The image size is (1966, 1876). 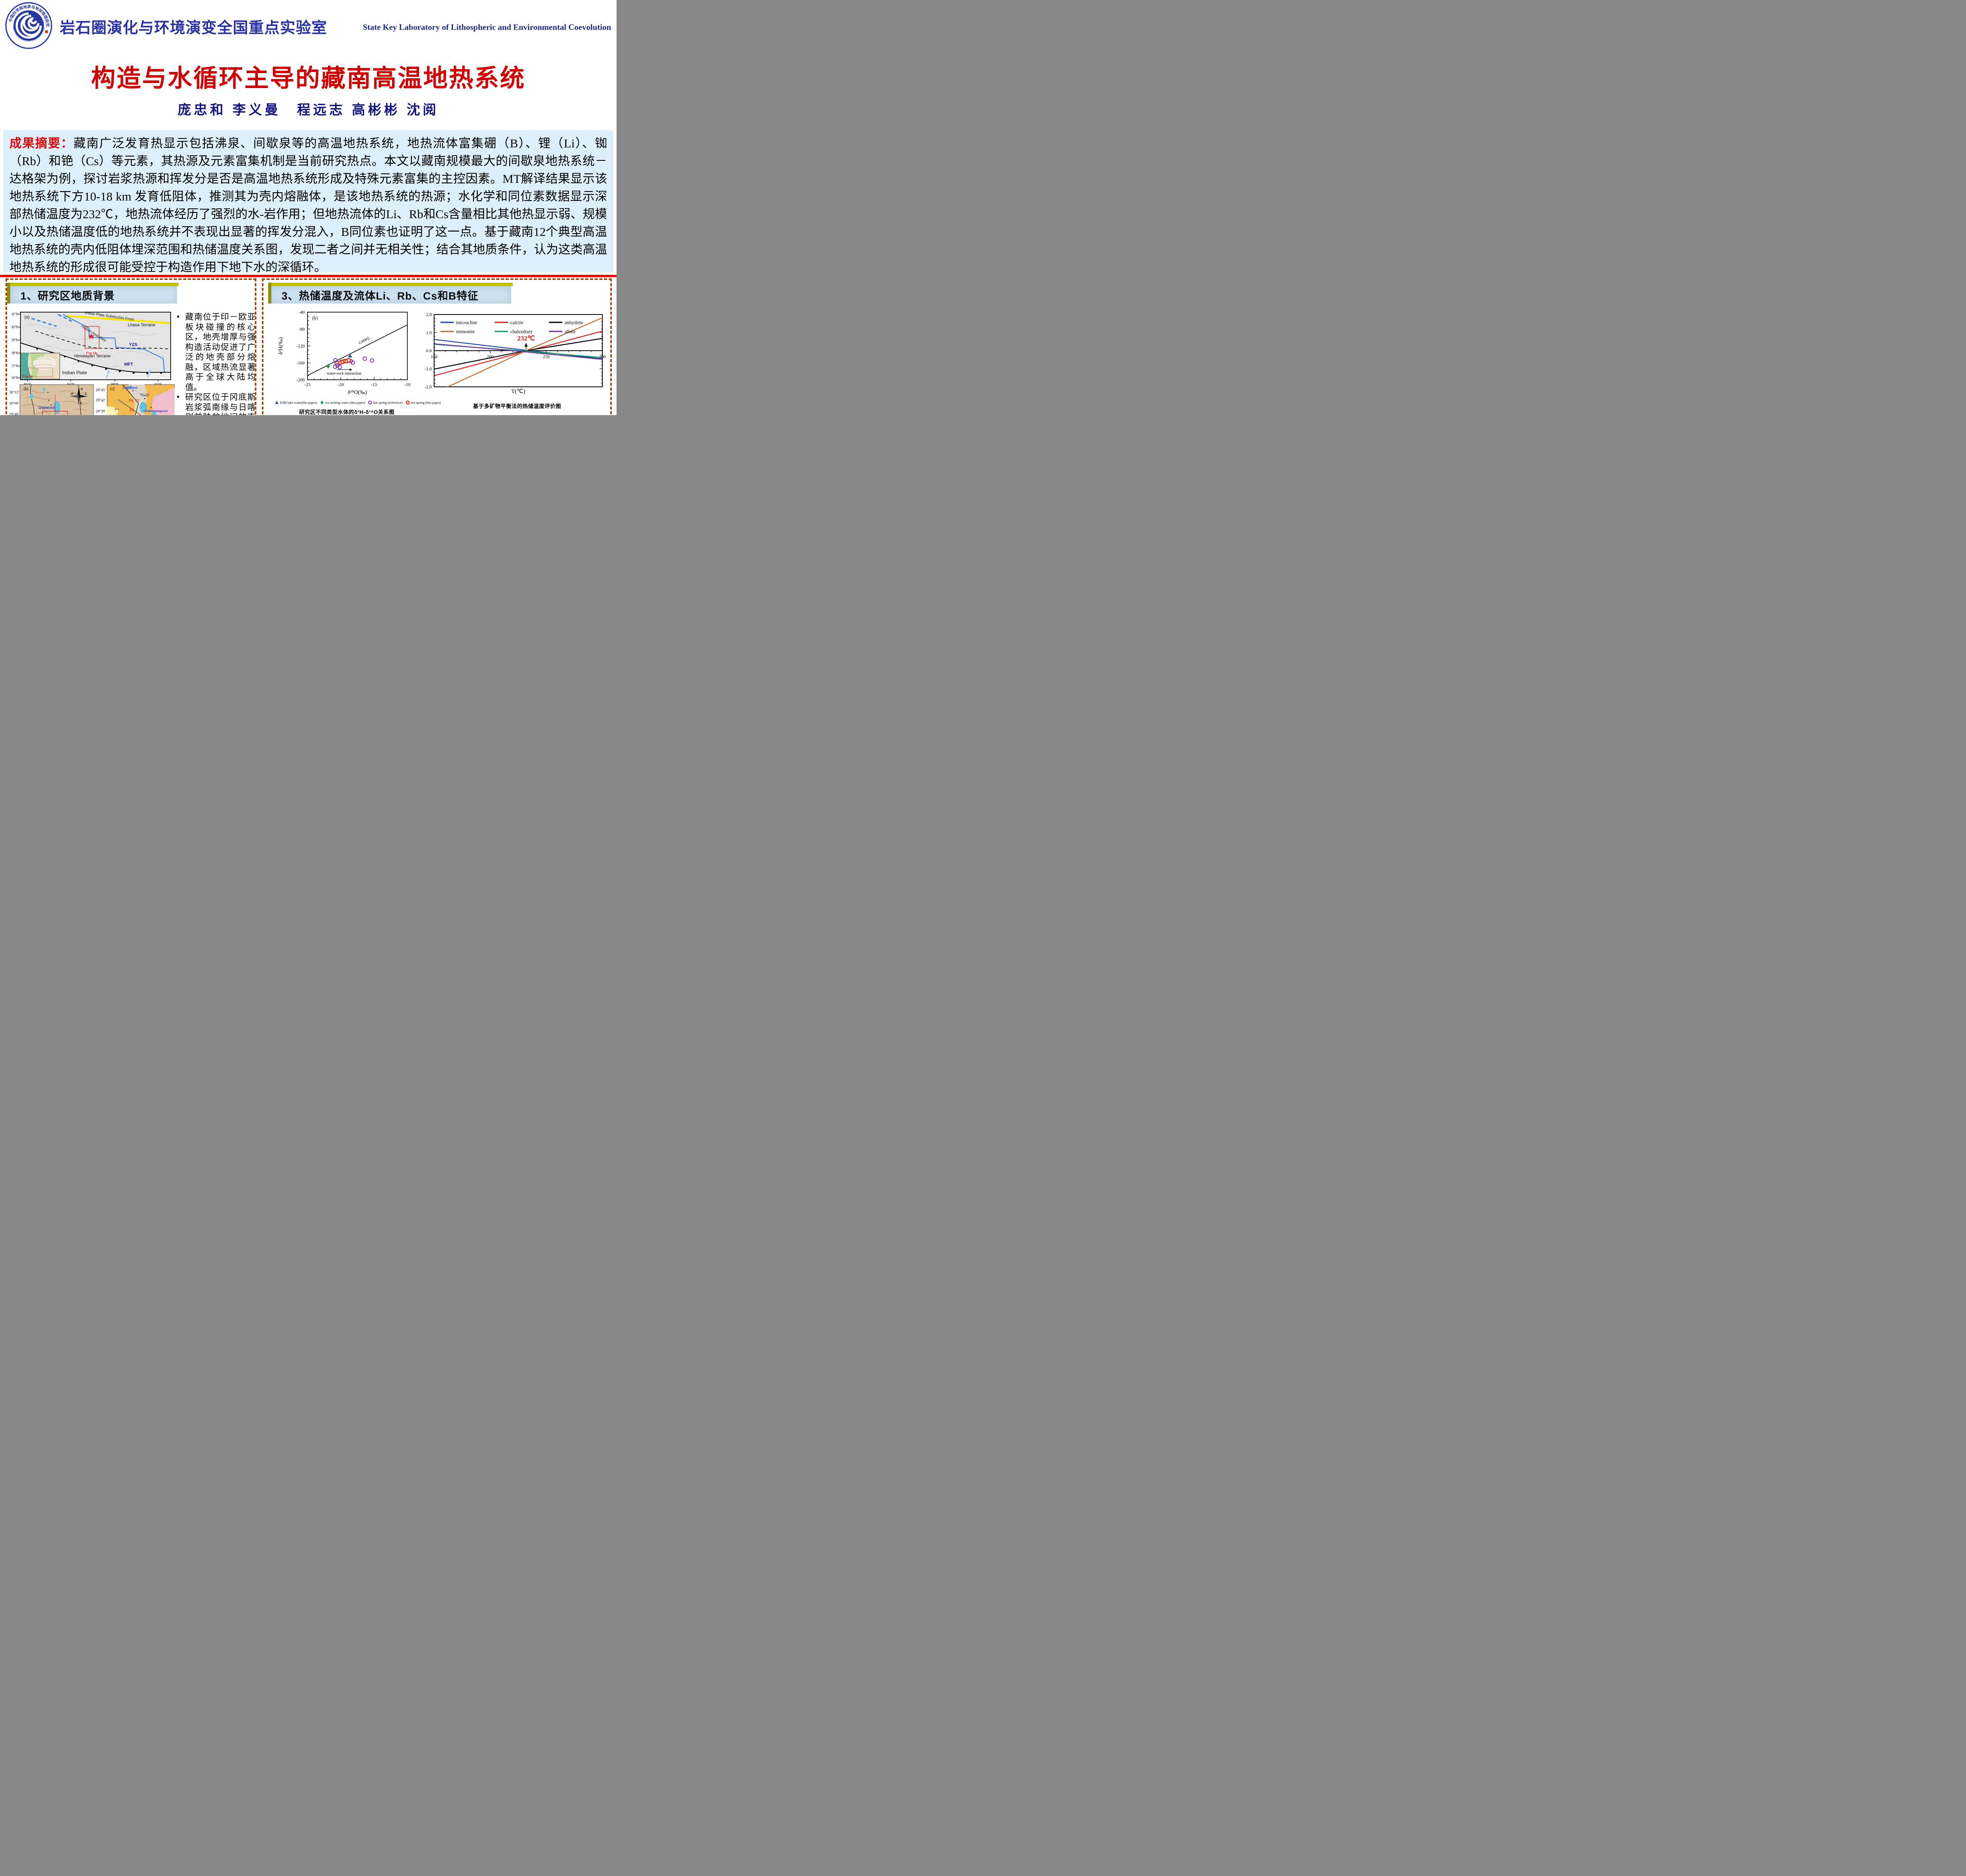 I want to click on dashed-boundary-line, so click(x=44, y=322).